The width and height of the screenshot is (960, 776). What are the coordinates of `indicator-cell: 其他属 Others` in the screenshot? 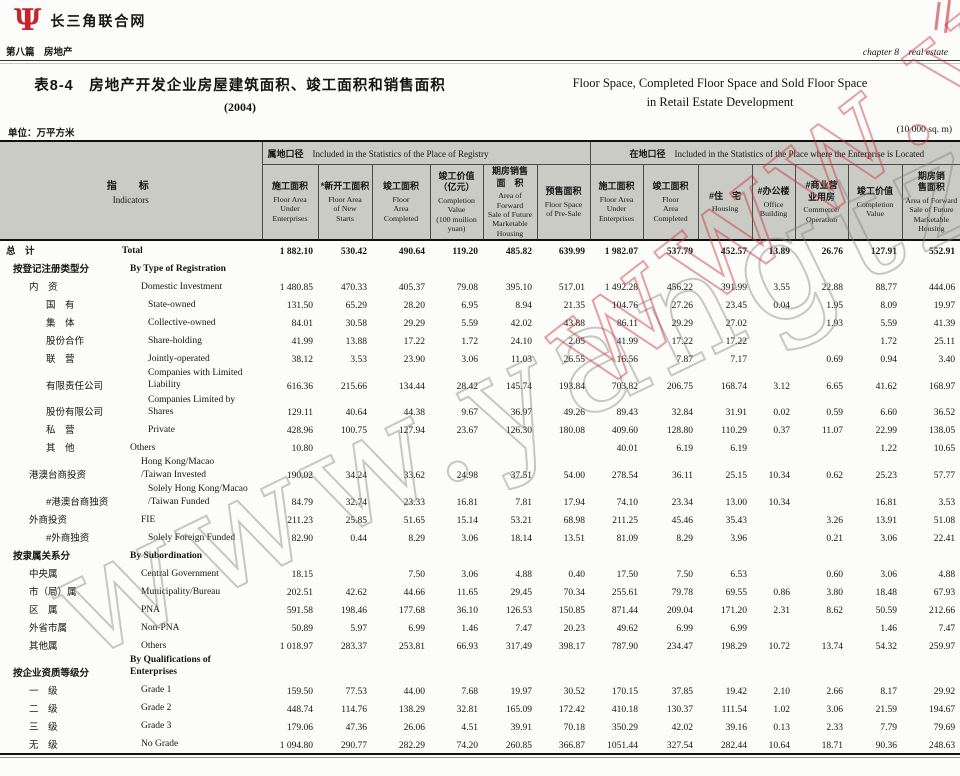 It's located at (131, 645).